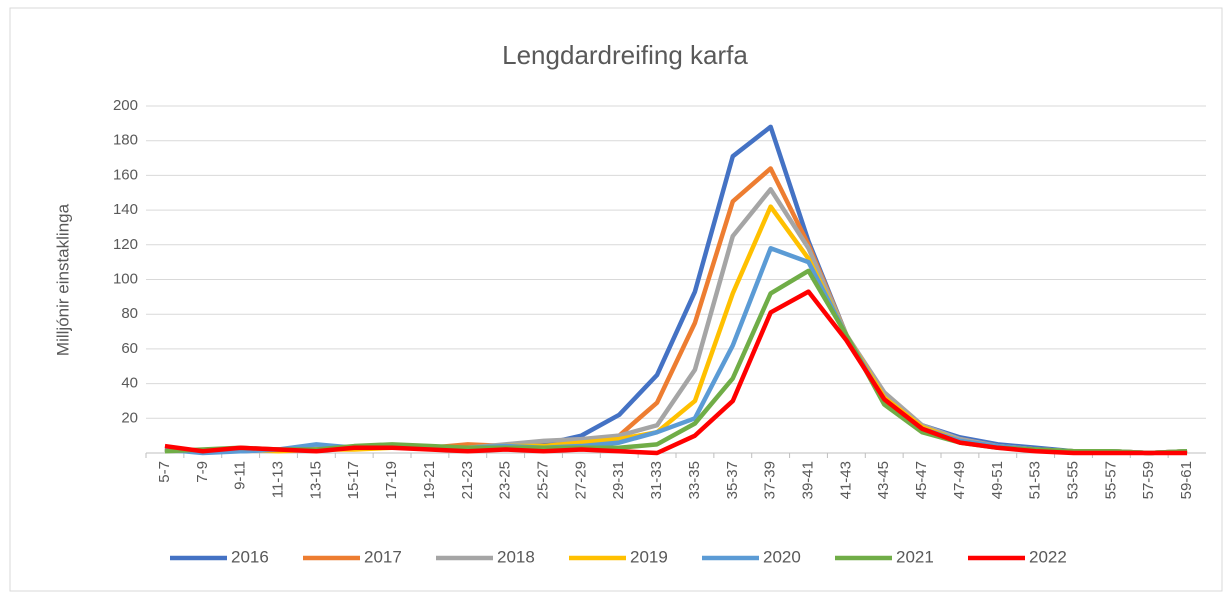  I want to click on x-tick-label: 51-53, so click(1035, 480).